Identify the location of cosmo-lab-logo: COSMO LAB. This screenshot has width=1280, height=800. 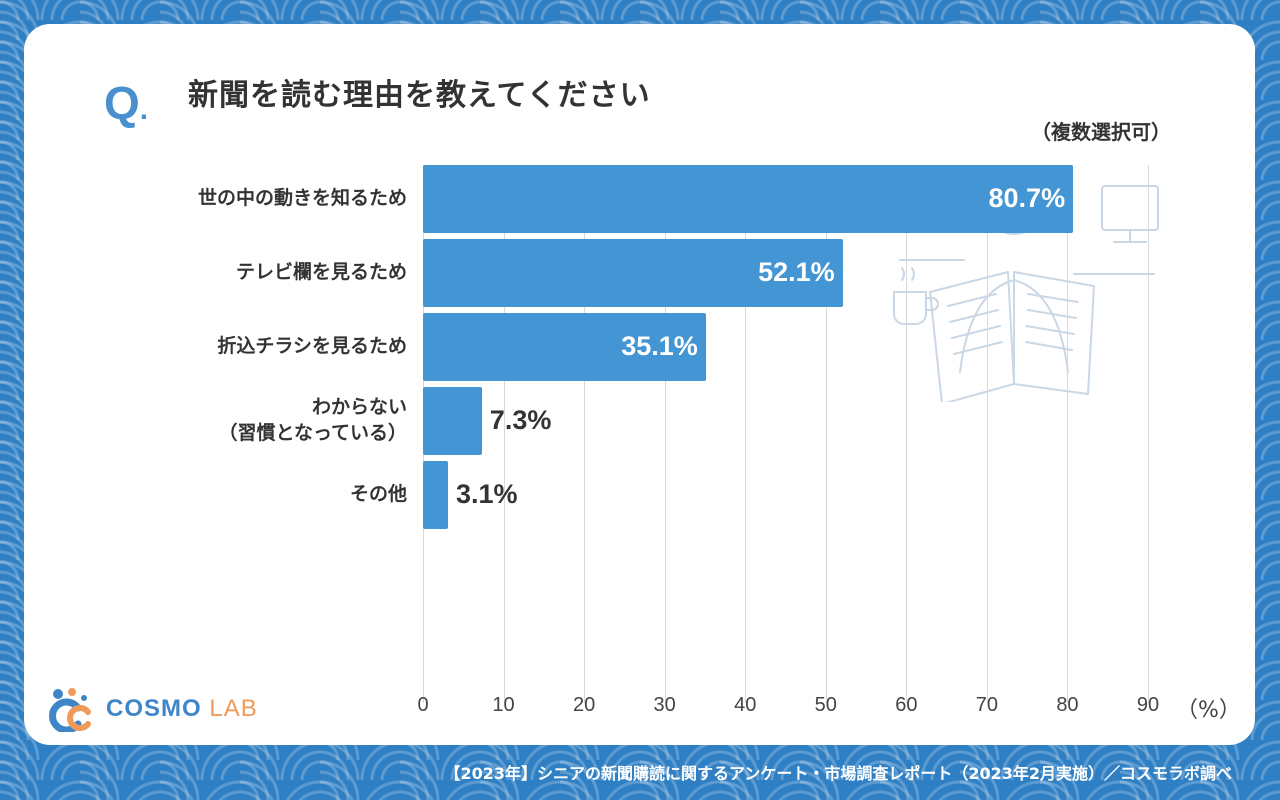
(153, 709).